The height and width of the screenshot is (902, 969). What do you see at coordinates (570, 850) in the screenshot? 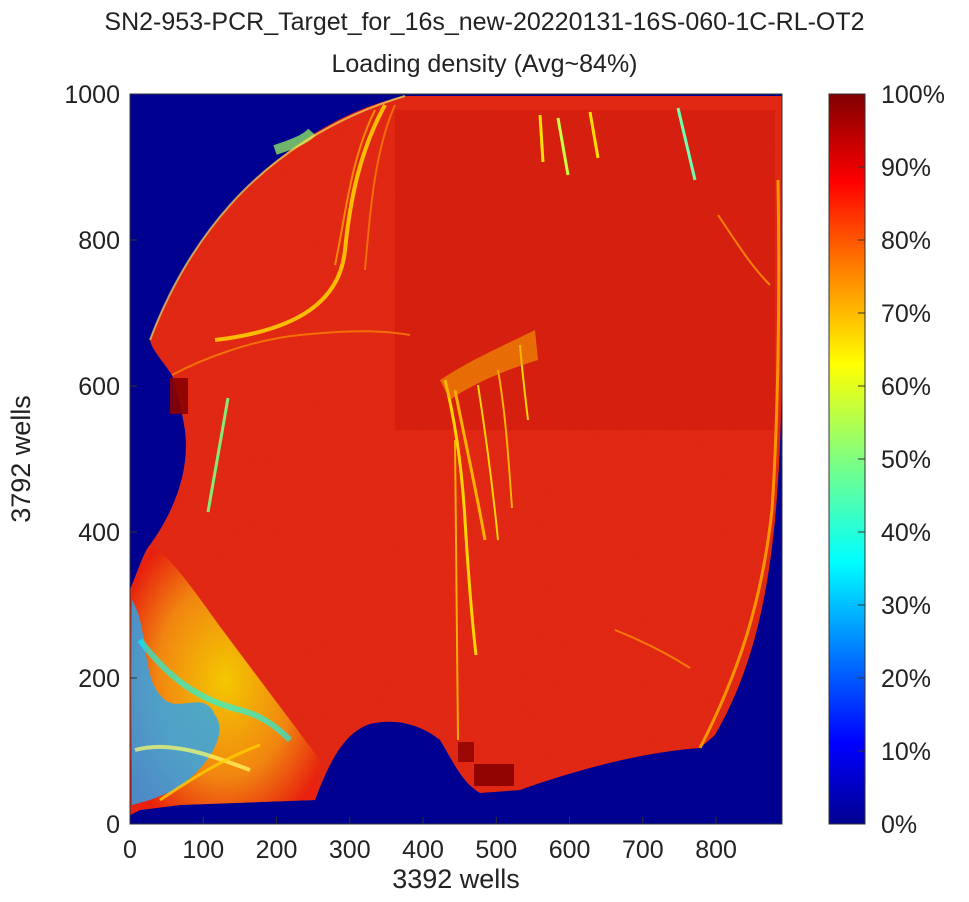
I see `x-tick-label: 600` at bounding box center [570, 850].